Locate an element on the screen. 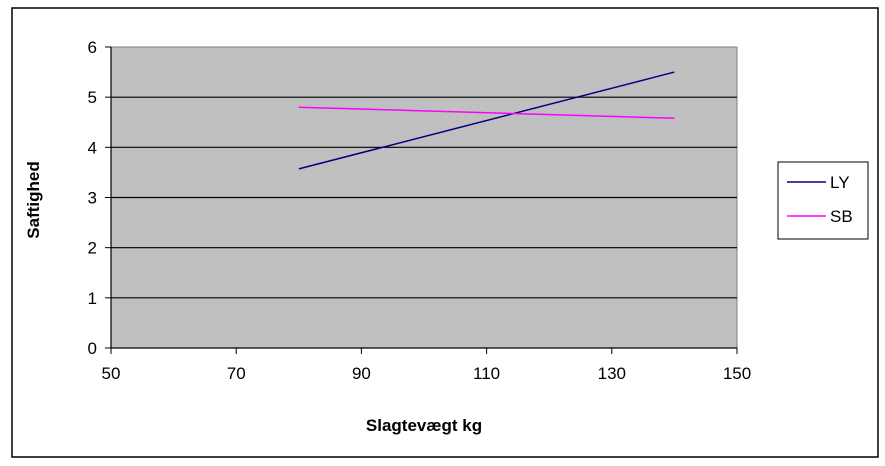  series-layer is located at coordinates (486, 120).